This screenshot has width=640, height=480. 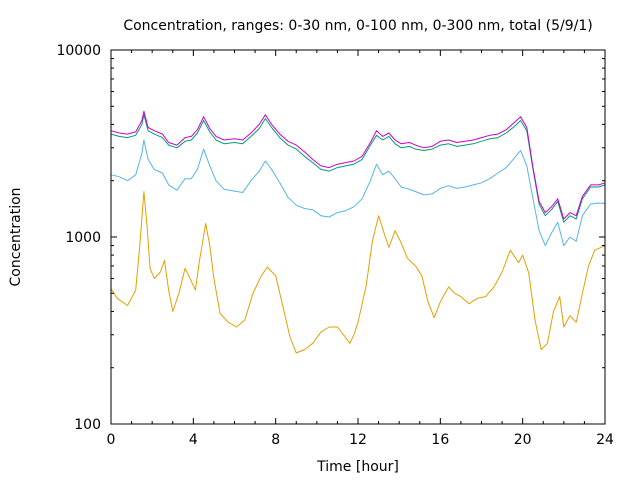 I want to click on x-tick-label: 8, so click(x=275, y=440).